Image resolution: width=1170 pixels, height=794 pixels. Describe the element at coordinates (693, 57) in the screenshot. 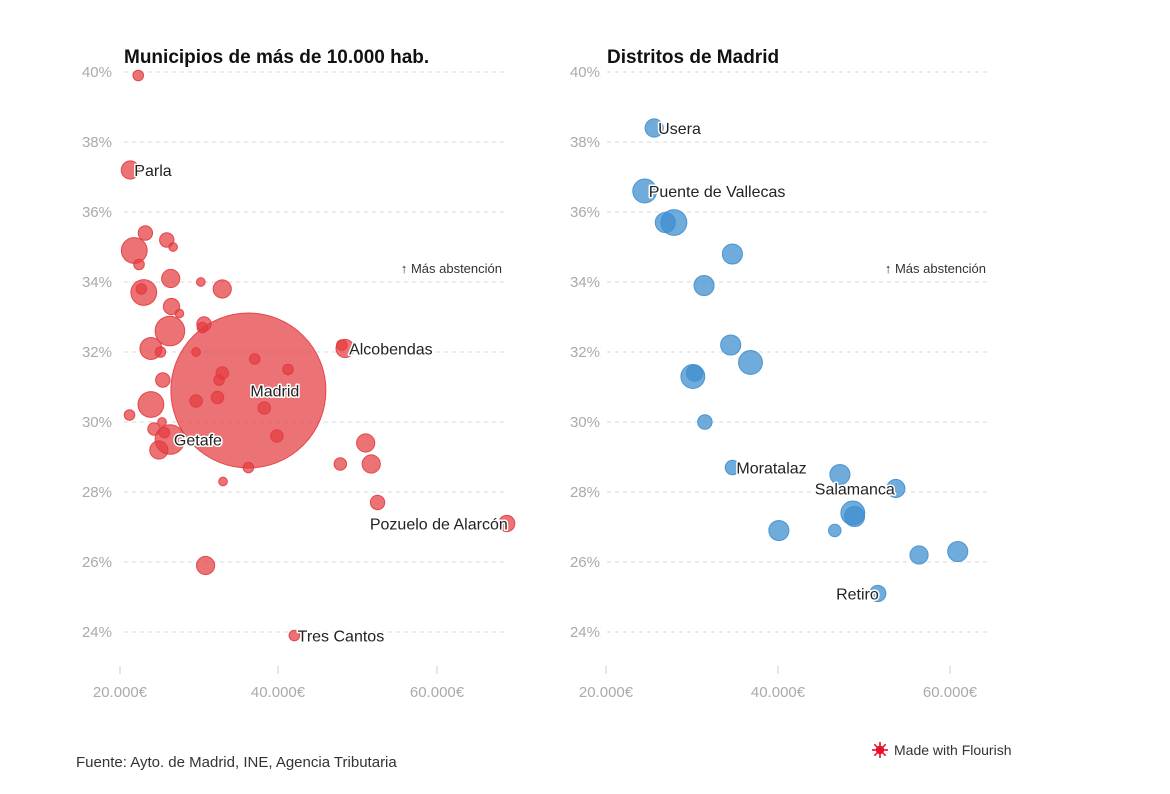

I see `chart-title: Distritos de Madrid` at that location.